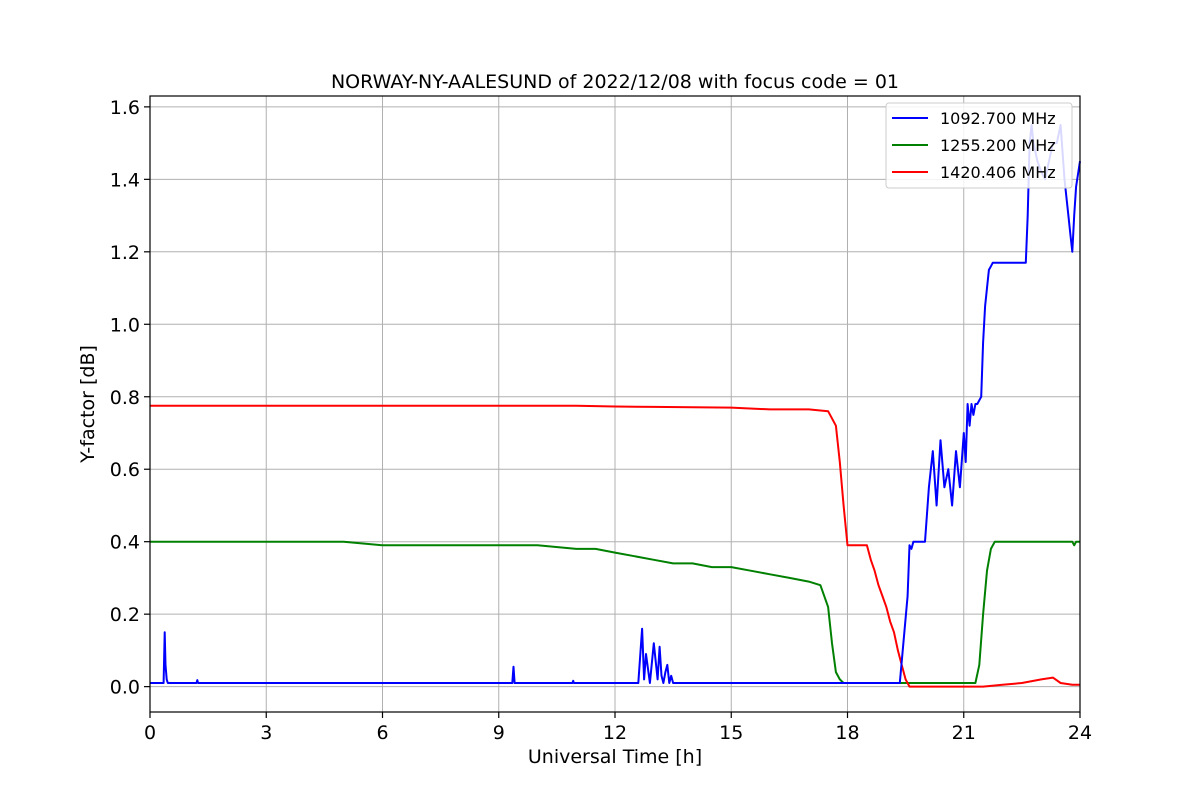 This screenshot has height=800, width=1200. I want to click on x-tick-label: 18, so click(847, 733).